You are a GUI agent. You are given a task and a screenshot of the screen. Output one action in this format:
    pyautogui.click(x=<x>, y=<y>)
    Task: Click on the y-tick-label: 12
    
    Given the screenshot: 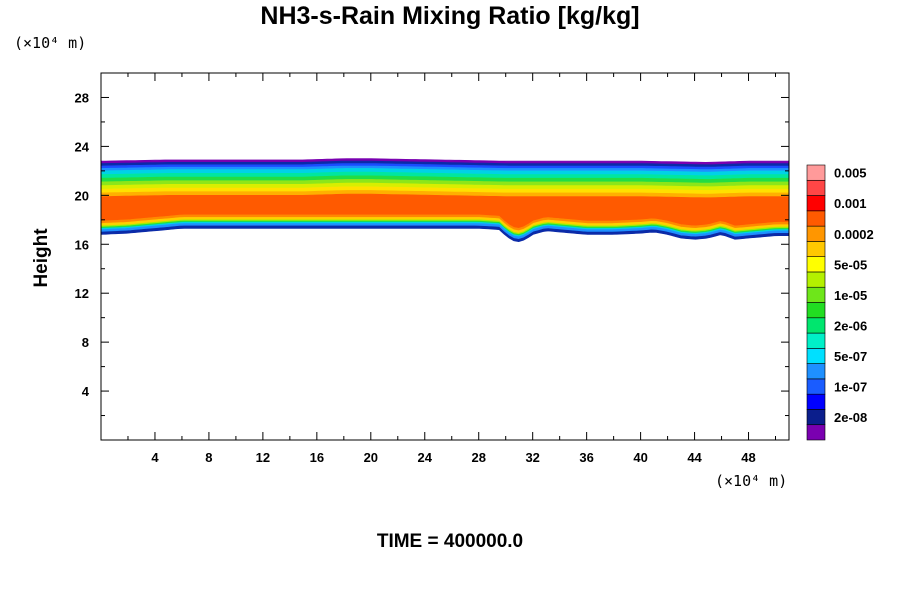 What is the action you would take?
    pyautogui.click(x=82, y=293)
    